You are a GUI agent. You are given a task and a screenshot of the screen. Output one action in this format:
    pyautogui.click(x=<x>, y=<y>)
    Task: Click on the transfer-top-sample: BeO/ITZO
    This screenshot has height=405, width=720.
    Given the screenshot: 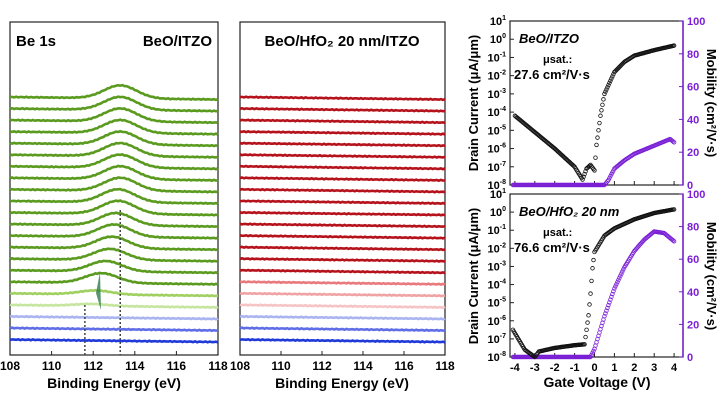 What is the action you would take?
    pyautogui.click(x=549, y=38)
    